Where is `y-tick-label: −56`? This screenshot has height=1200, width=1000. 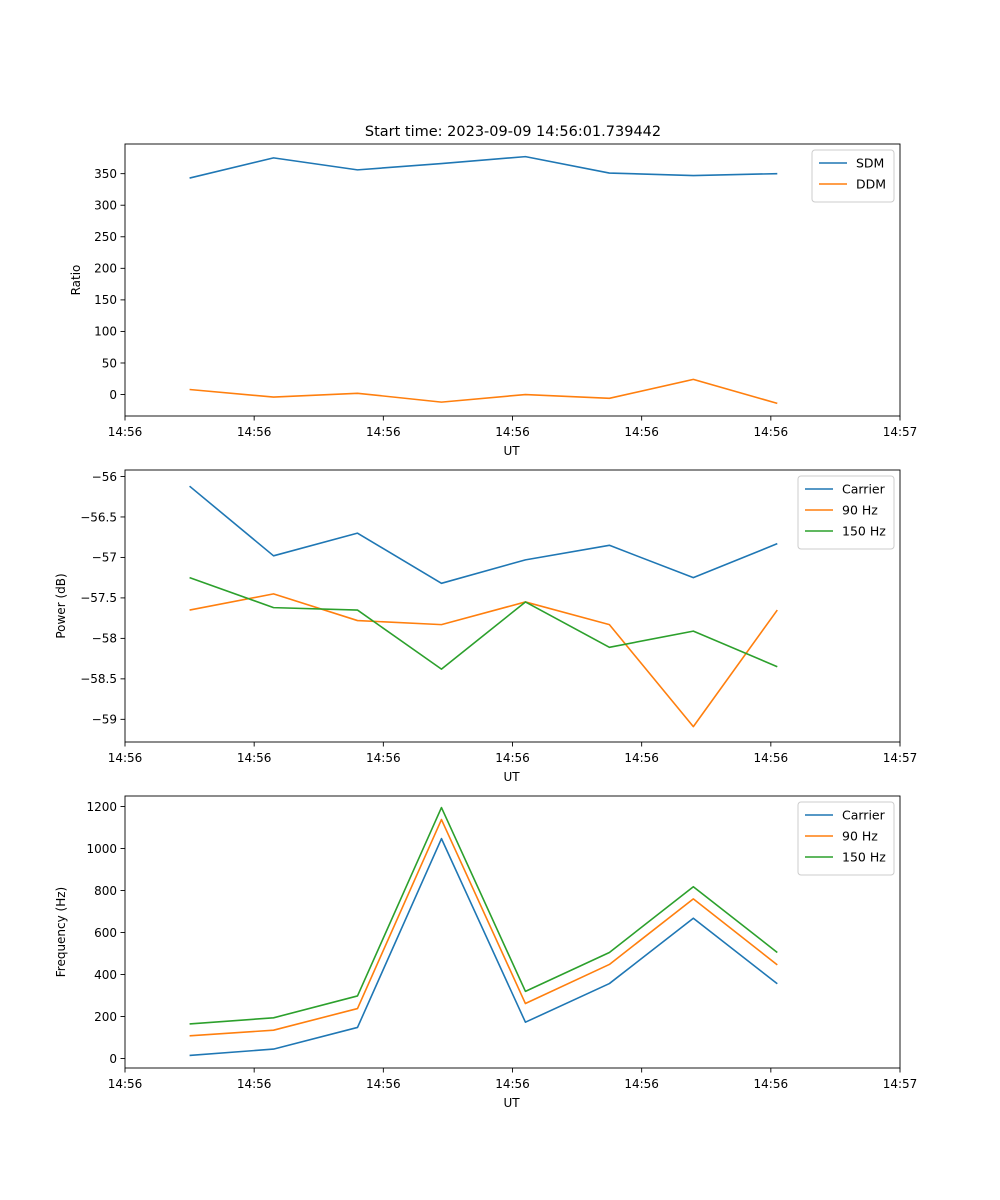 y-tick-label: −56 is located at coordinates (104, 477).